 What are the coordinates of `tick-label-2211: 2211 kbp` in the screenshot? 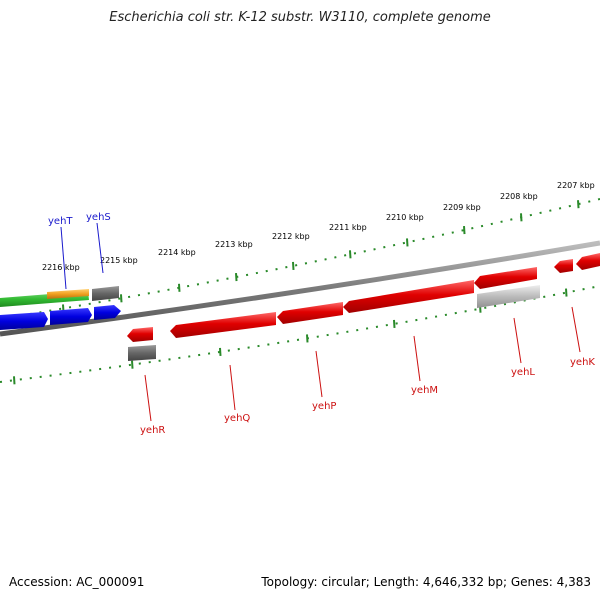 It's located at (348, 227).